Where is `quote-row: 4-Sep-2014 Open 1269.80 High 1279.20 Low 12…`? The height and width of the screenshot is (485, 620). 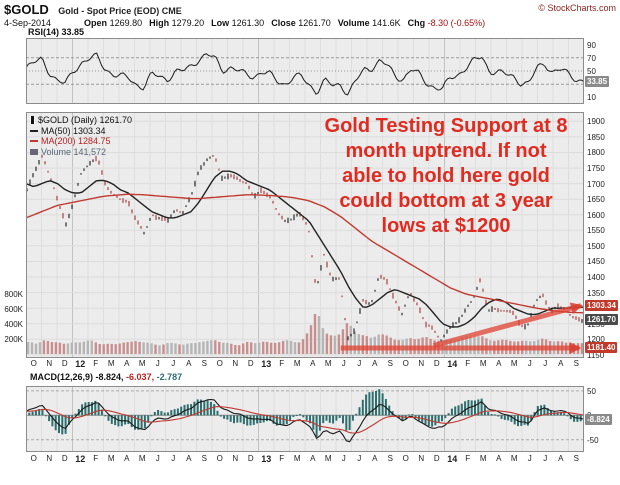
quote-row: 4-Sep-2014 Open 1269.80 High 1279.20 Low 12… is located at coordinates (244, 23).